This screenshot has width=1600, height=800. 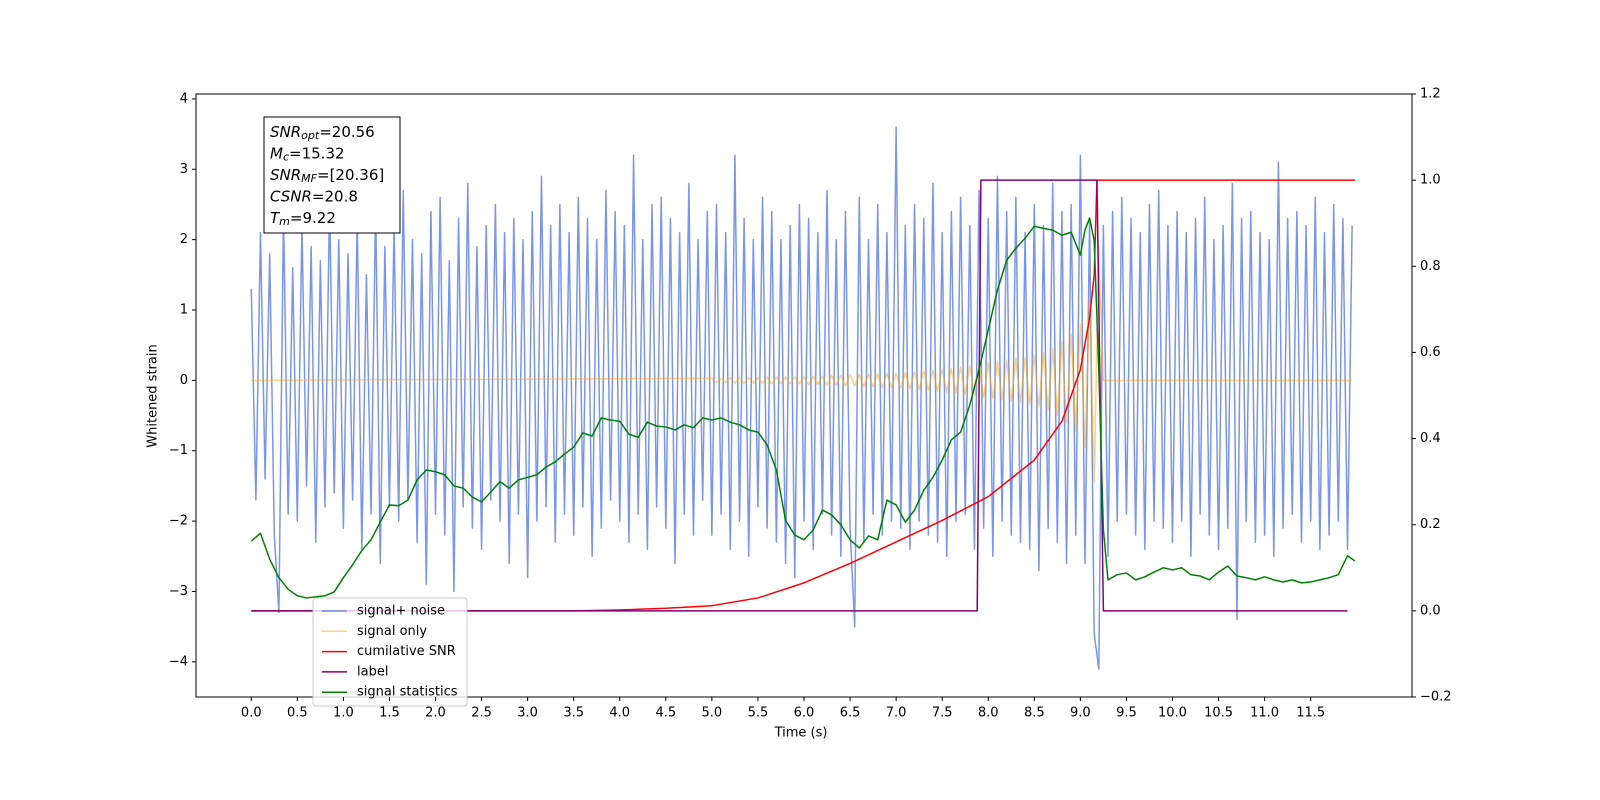 I want to click on legend-frame, so click(x=390, y=652).